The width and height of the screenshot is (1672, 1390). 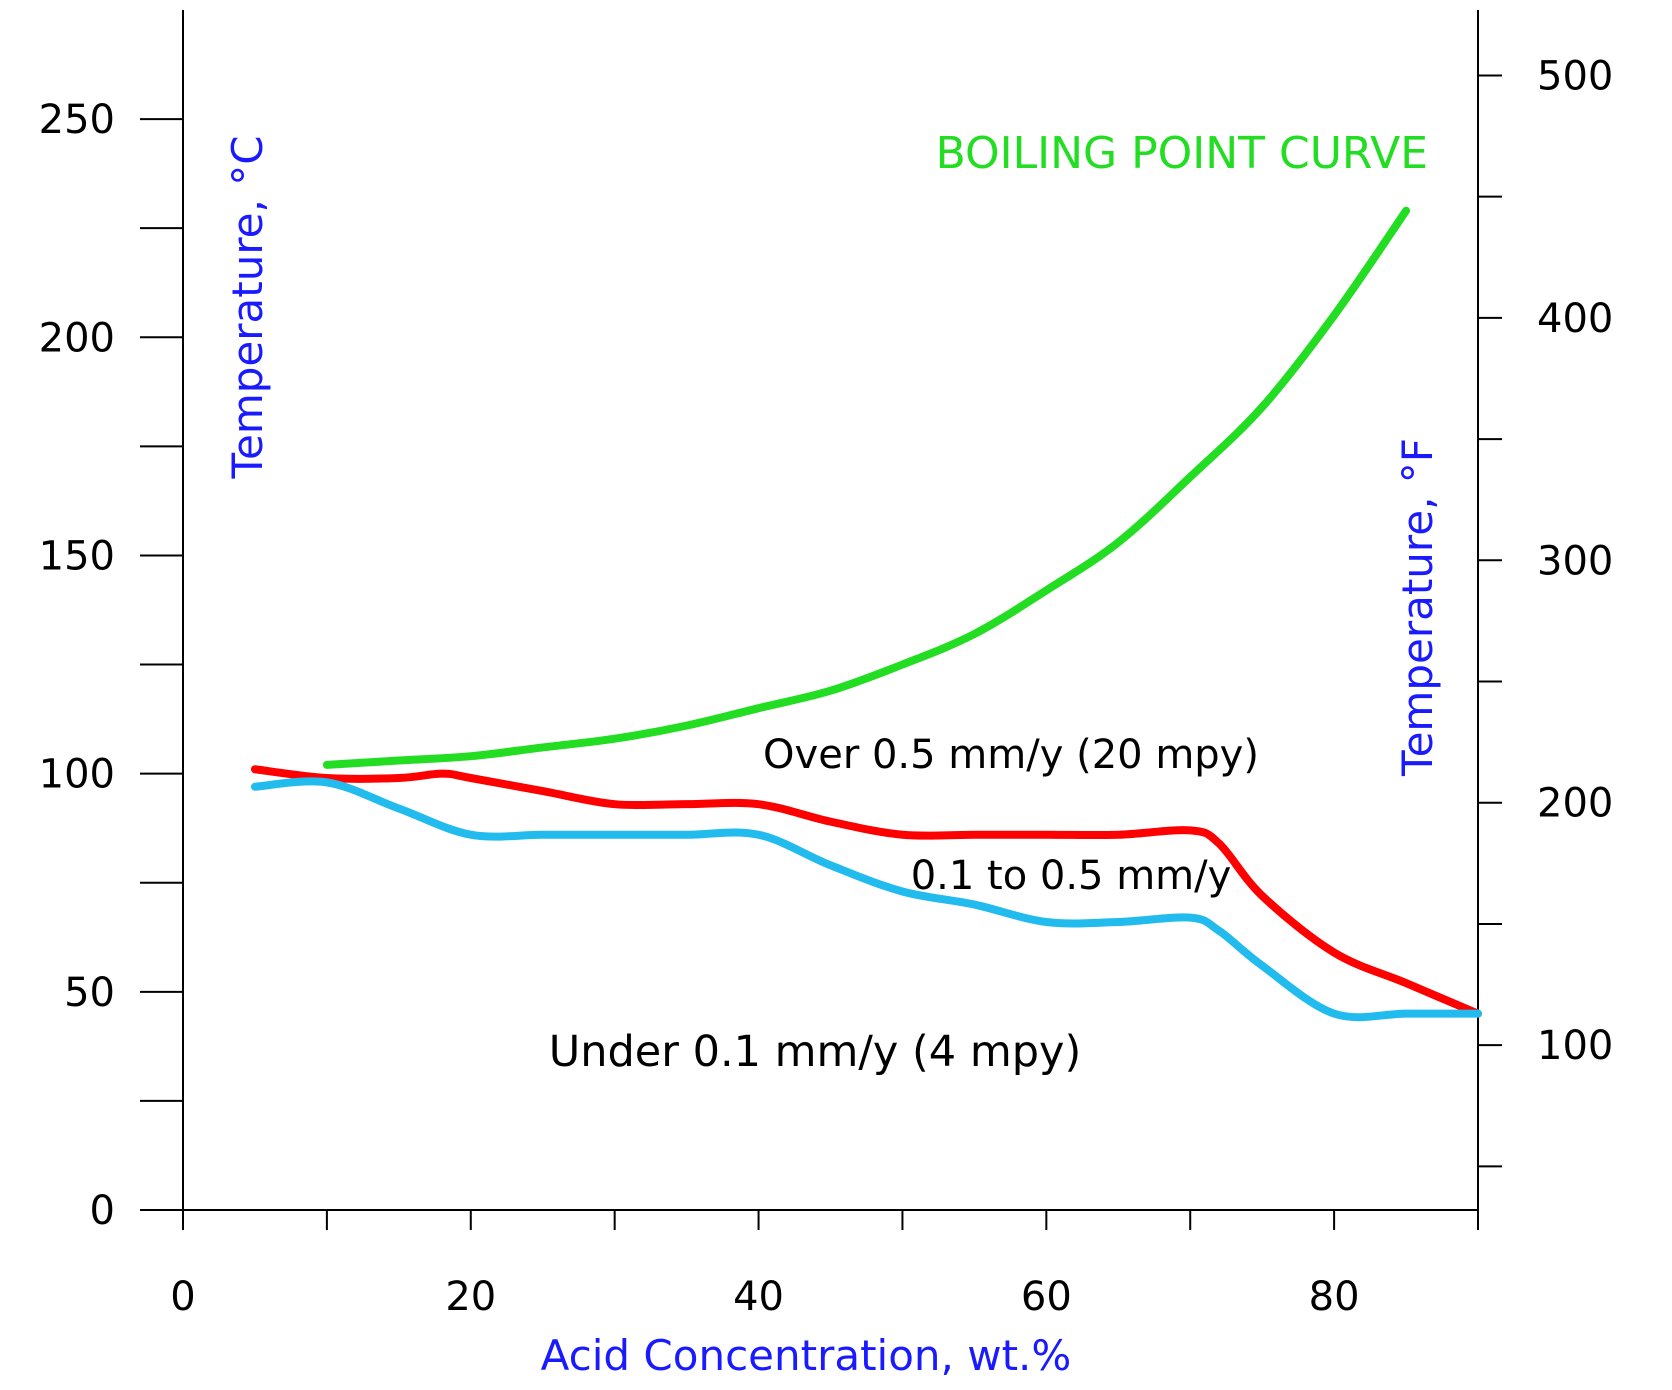 What do you see at coordinates (1575, 1046) in the screenshot?
I see `y2-tick-label: 100` at bounding box center [1575, 1046].